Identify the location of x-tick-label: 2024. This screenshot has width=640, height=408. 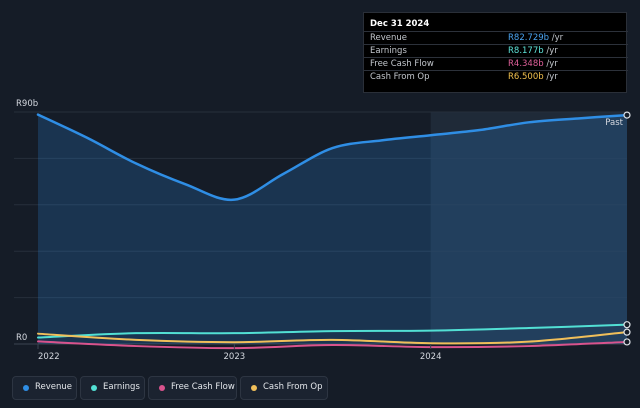
(431, 357).